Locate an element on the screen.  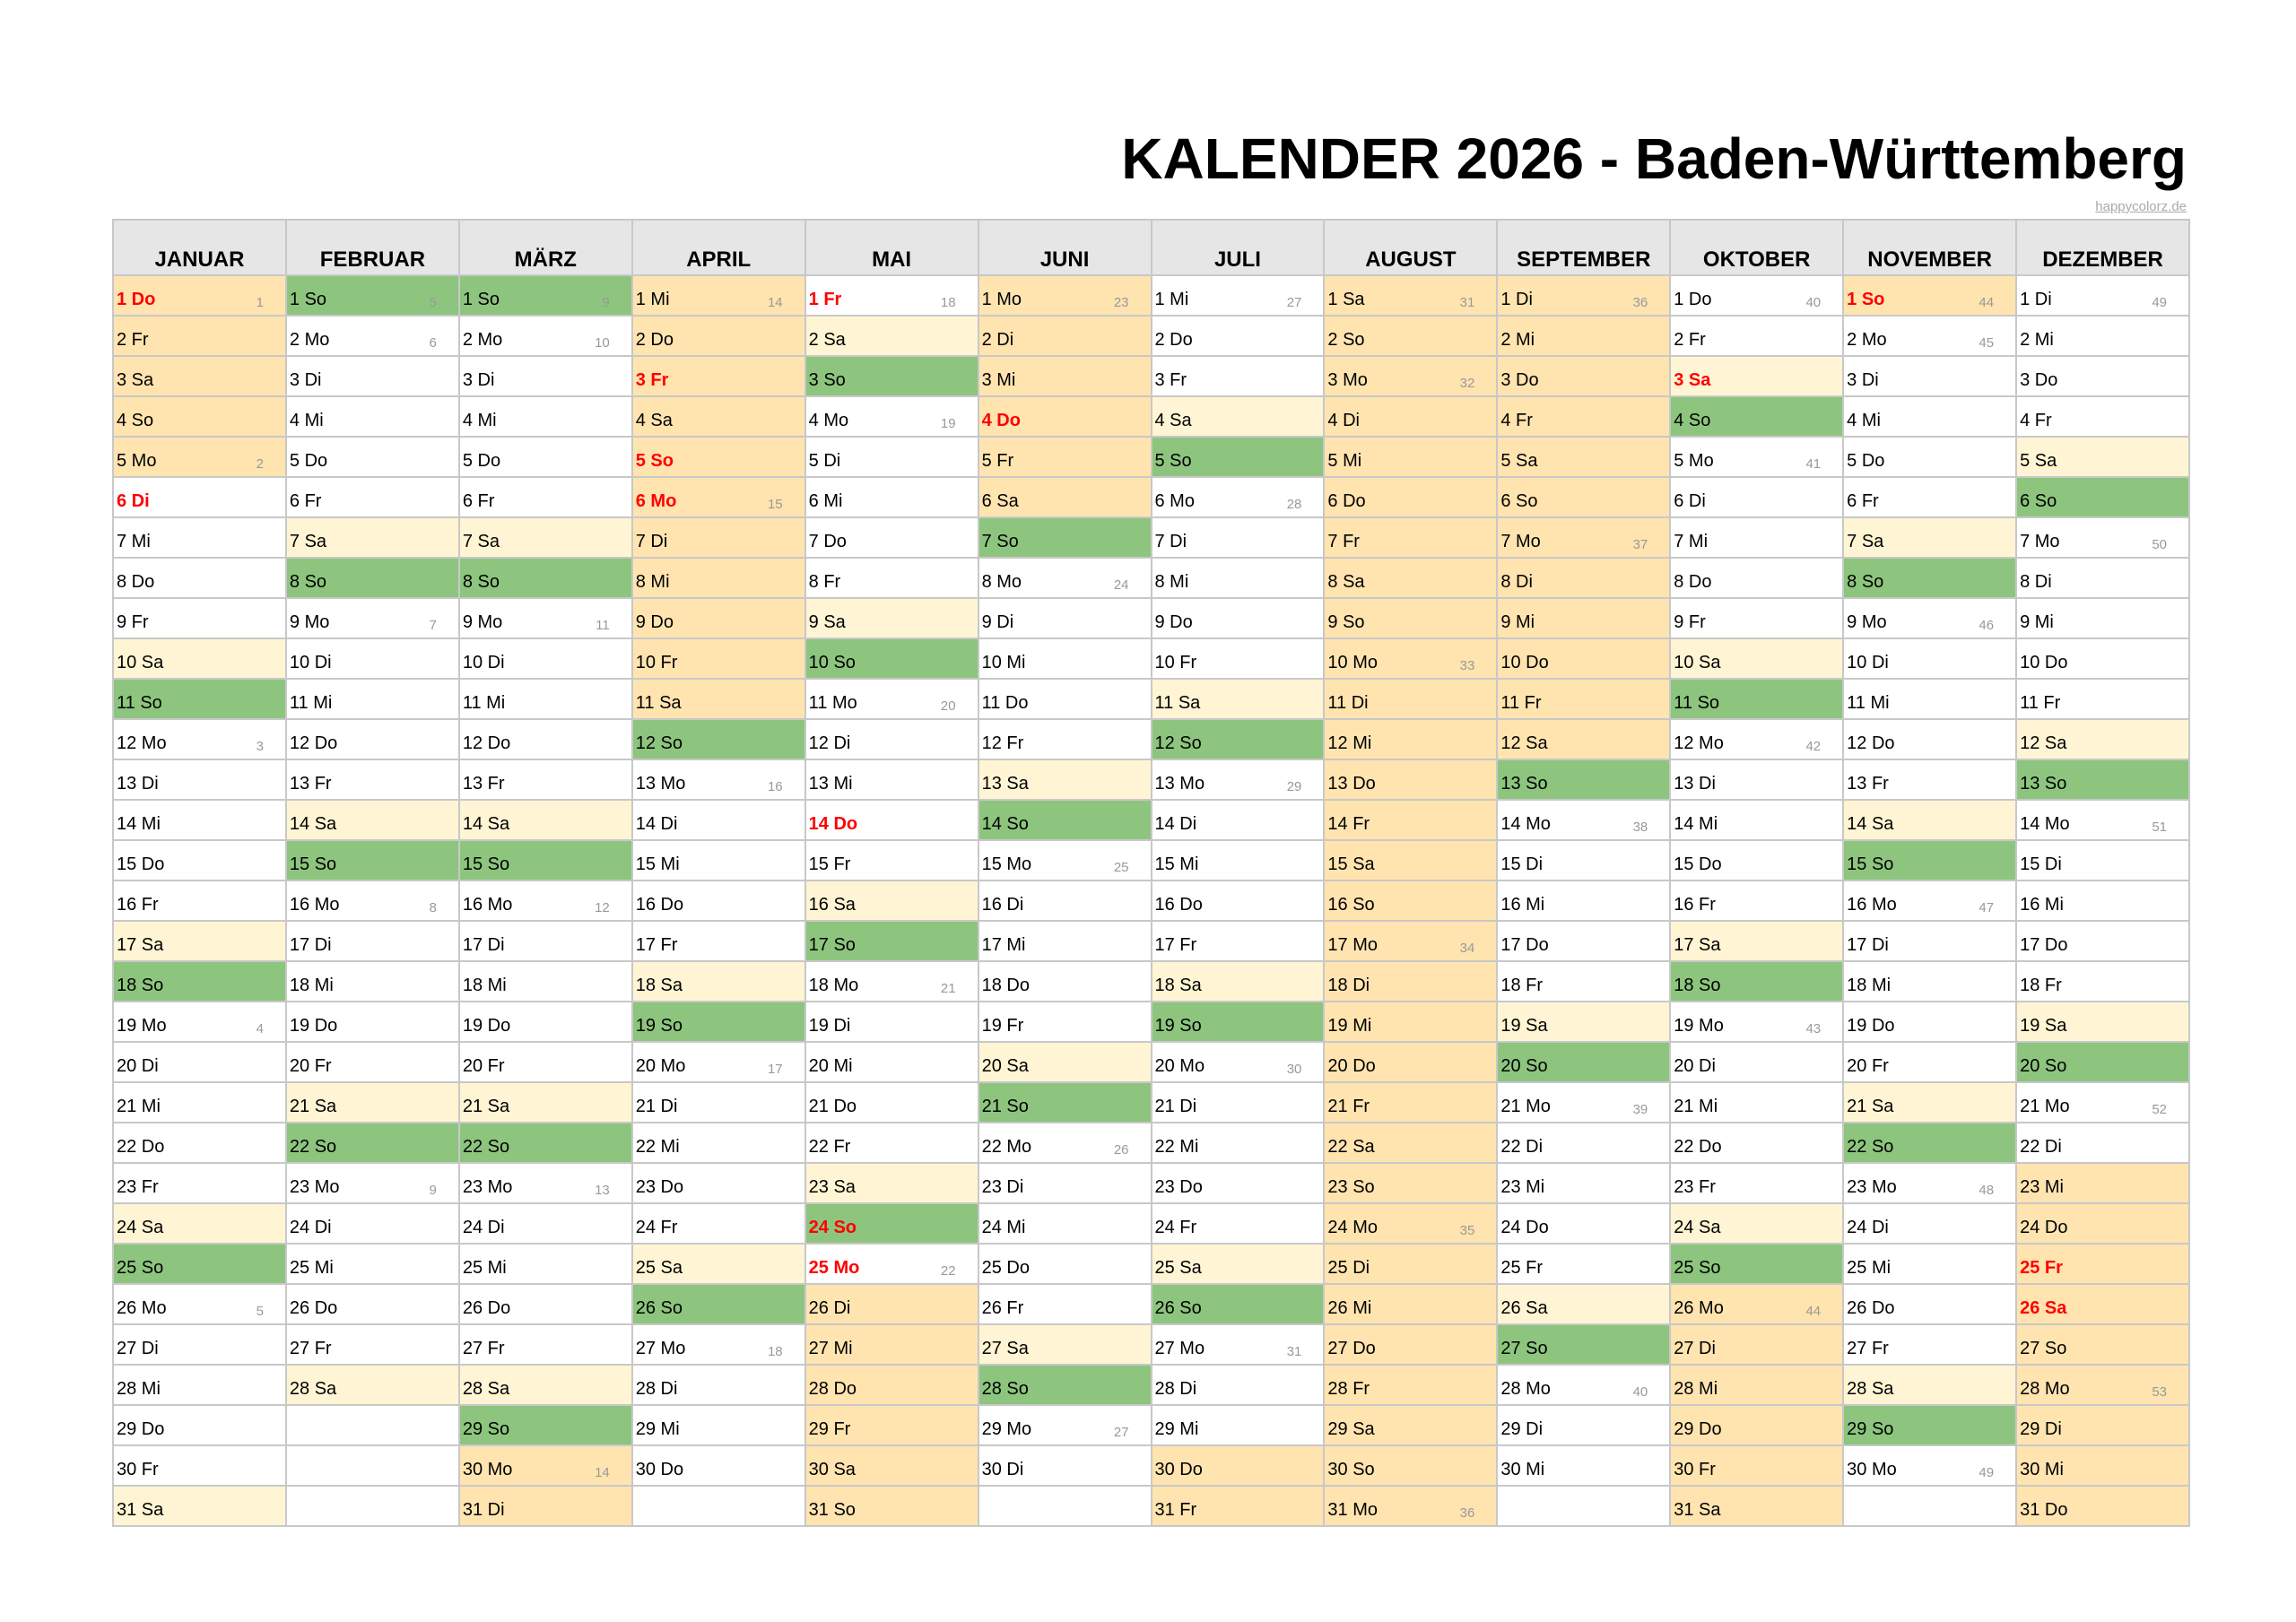
day-cell: 25 Di is located at coordinates (1412, 1265).